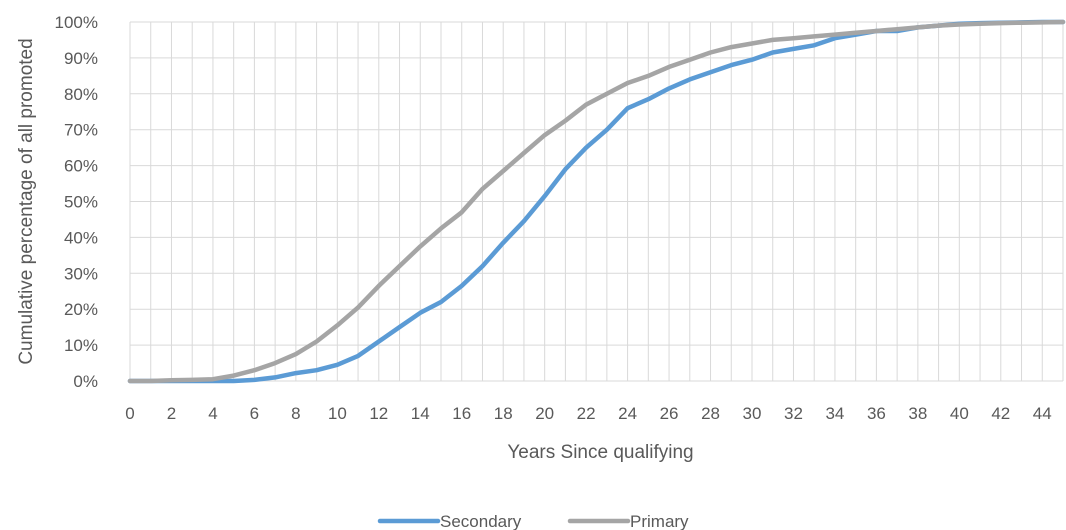  I want to click on x-tick-label: 18, so click(503, 413).